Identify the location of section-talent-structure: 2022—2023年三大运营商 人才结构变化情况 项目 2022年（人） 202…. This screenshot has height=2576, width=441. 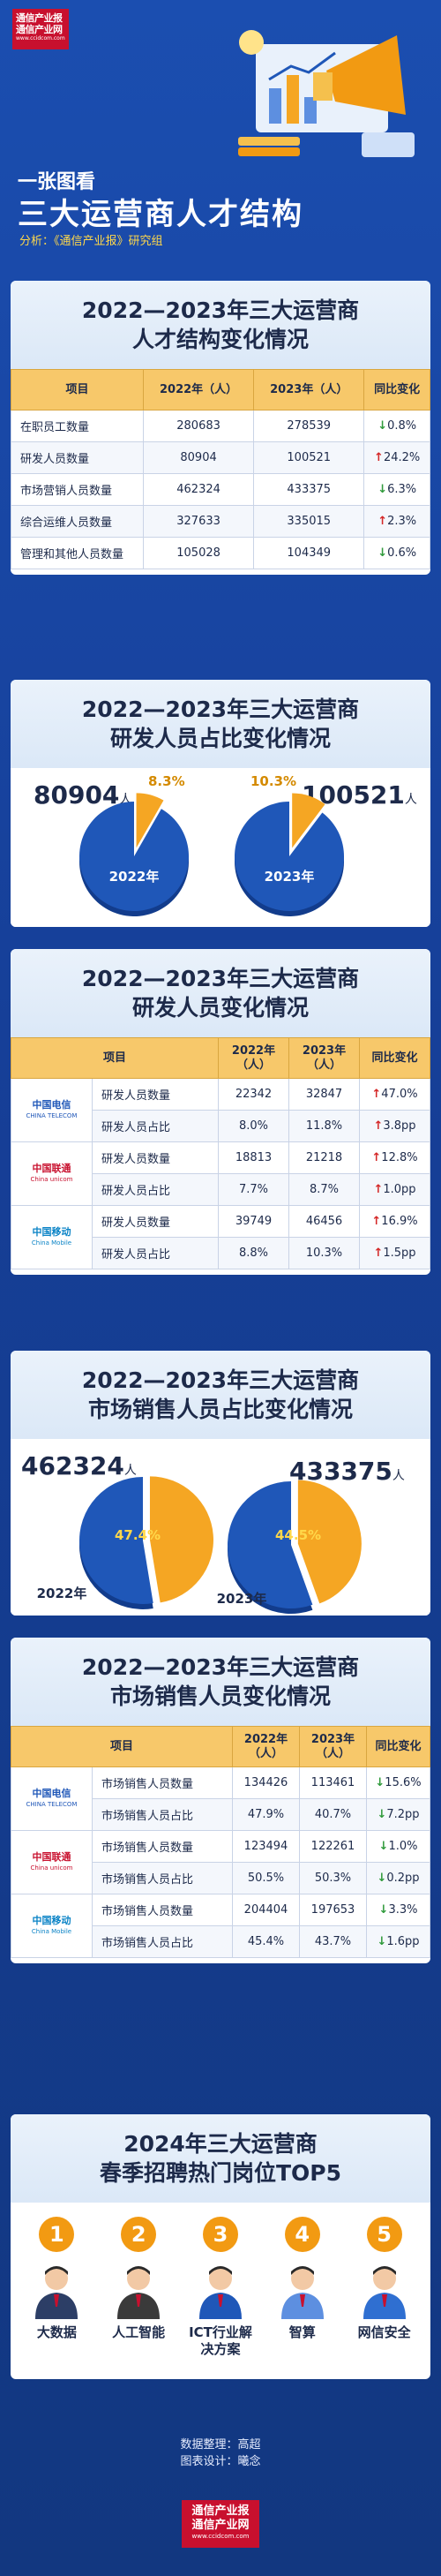
(220, 428).